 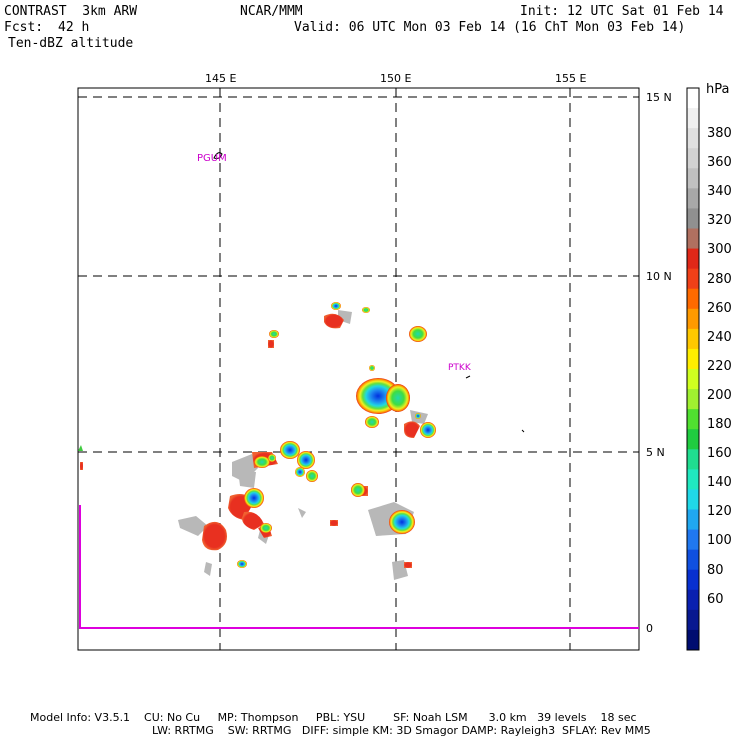 I want to click on station-pgum: PGUM, so click(x=212, y=158).